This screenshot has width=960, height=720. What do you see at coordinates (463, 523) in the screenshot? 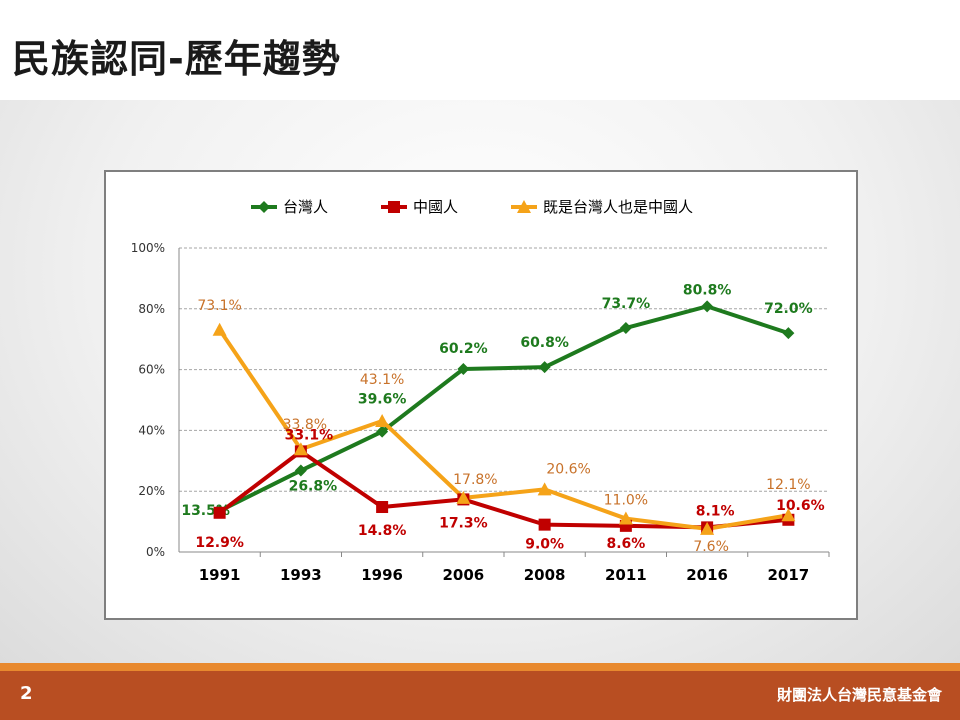
I see `data-label: 17.3%` at bounding box center [463, 523].